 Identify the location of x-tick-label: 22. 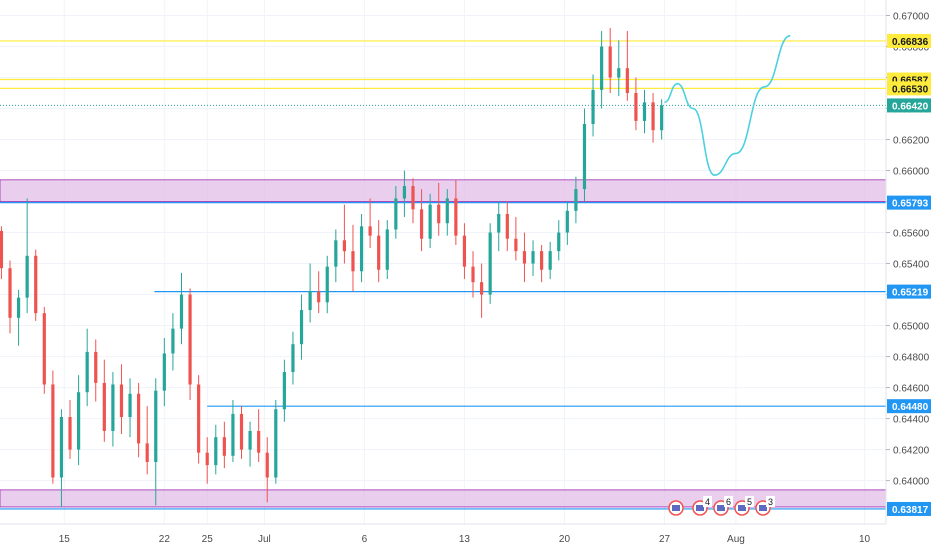
(165, 539).